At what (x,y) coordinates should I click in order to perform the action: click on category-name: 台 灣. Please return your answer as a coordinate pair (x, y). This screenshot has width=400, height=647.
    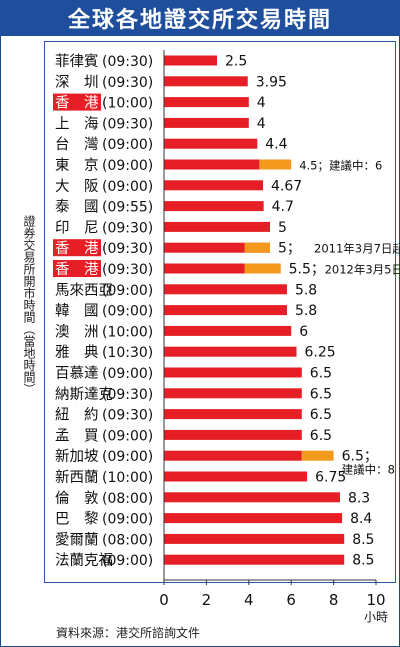
    Looking at the image, I should click on (77, 144).